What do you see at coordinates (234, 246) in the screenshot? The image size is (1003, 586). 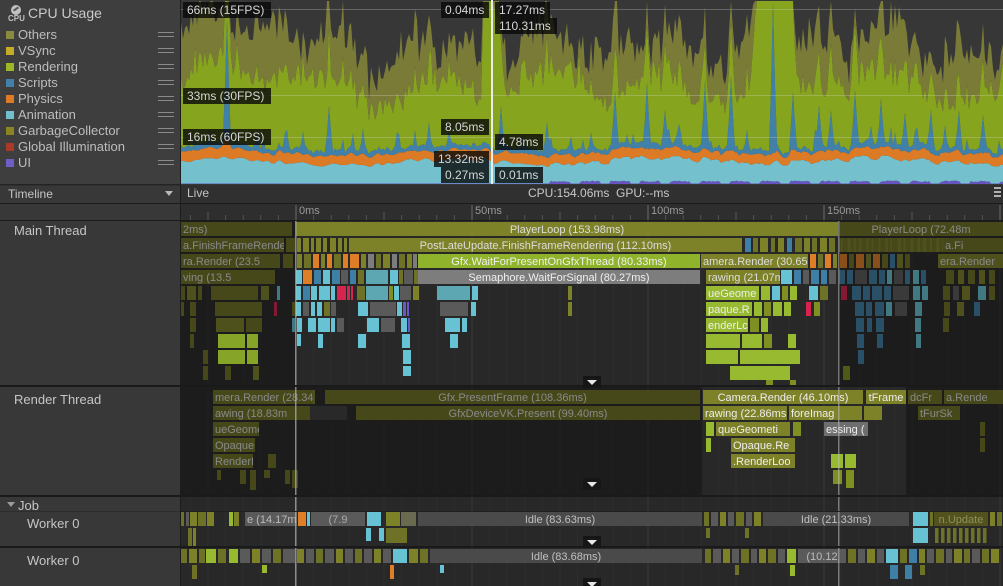 I see `svg-text: a.FinishFrameRende` at bounding box center [234, 246].